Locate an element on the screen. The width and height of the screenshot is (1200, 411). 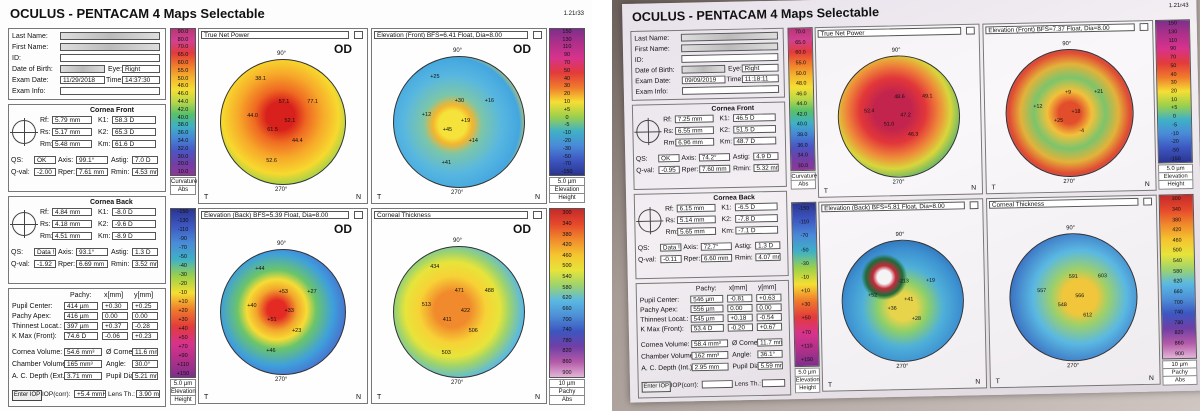
field-box: -7.8 D is located at coordinates (756, 218).